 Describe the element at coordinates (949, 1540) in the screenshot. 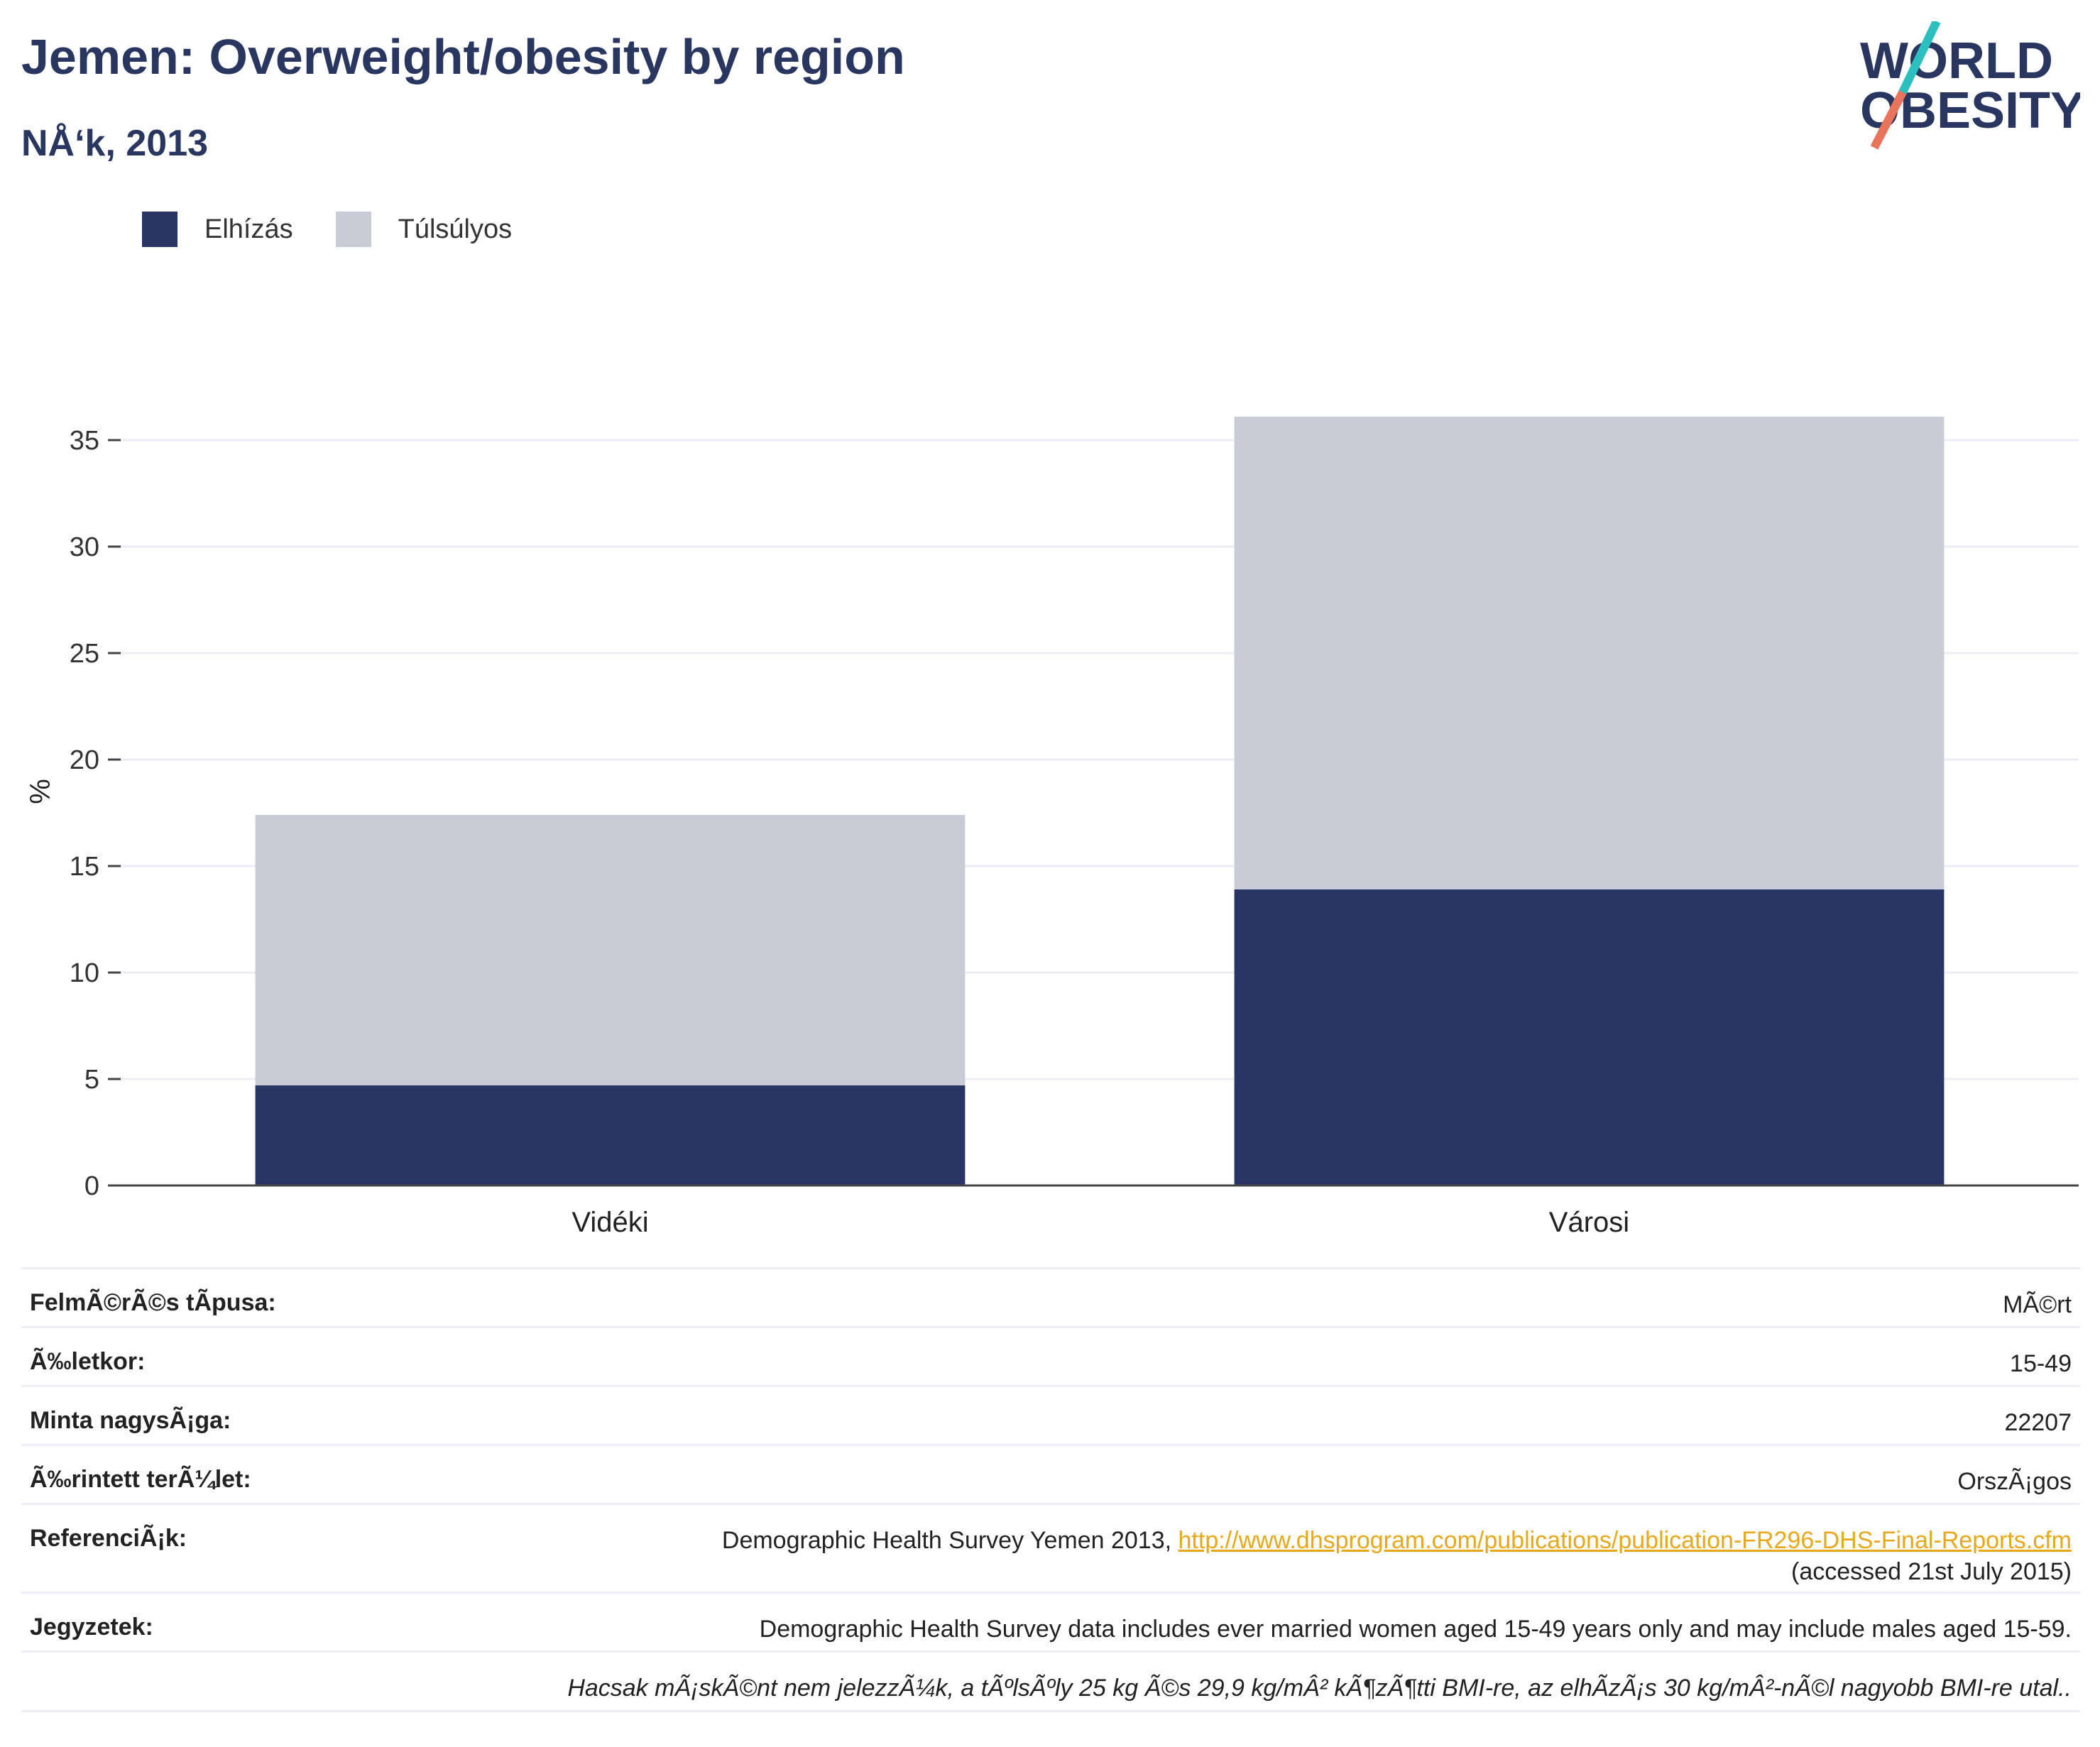

I see `references-text: Demographic Health Survey Yemen 2013,` at that location.